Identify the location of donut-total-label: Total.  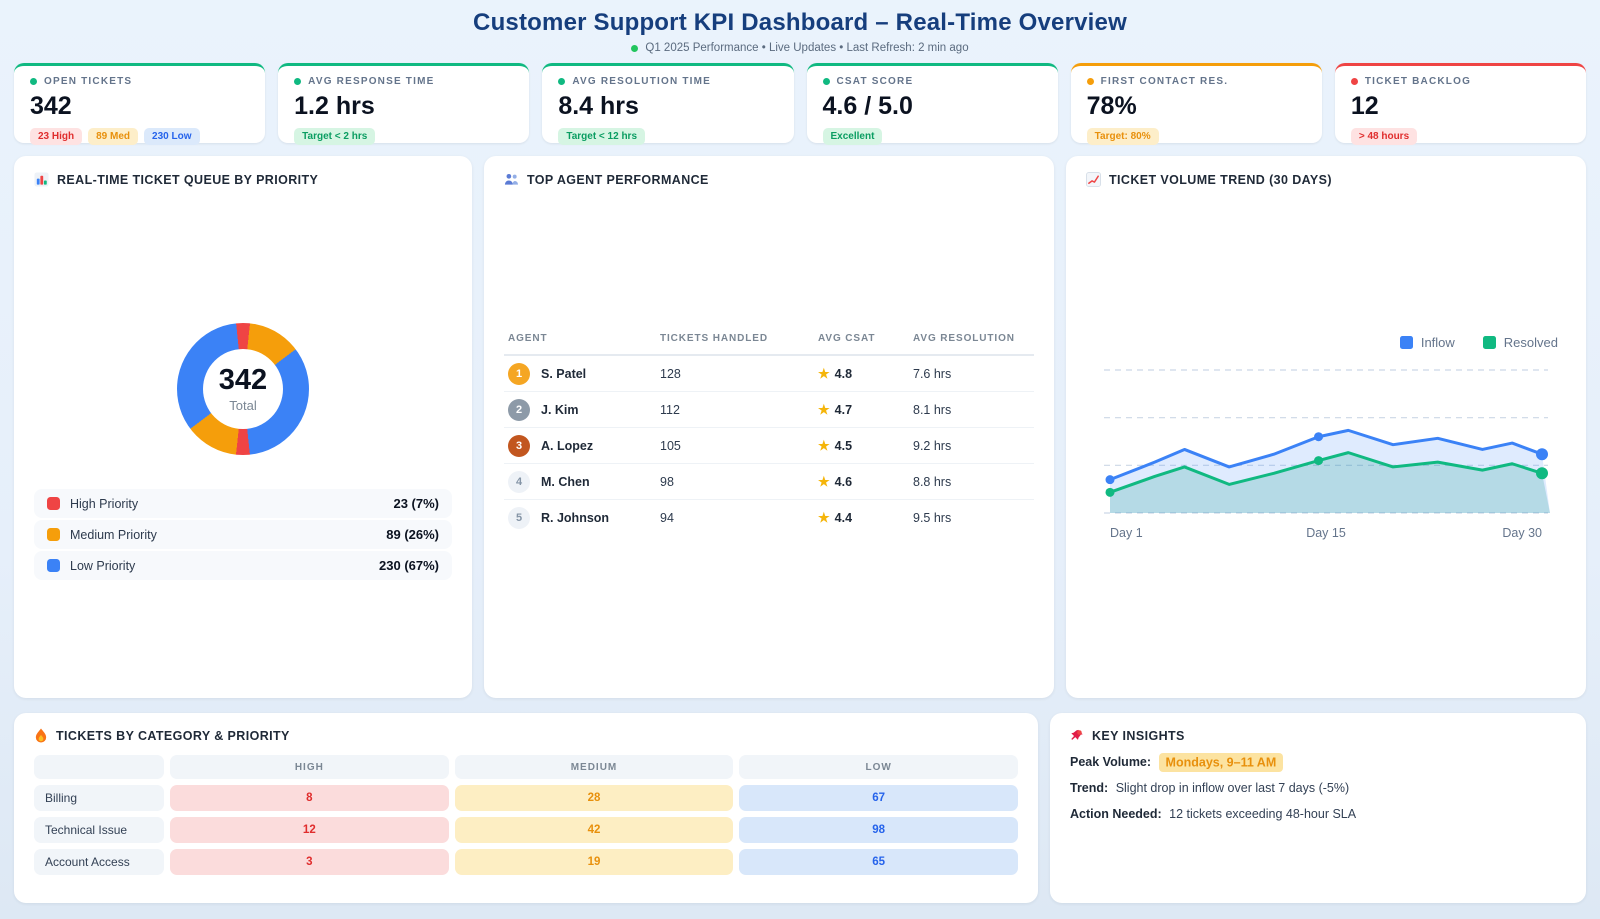
(243, 405).